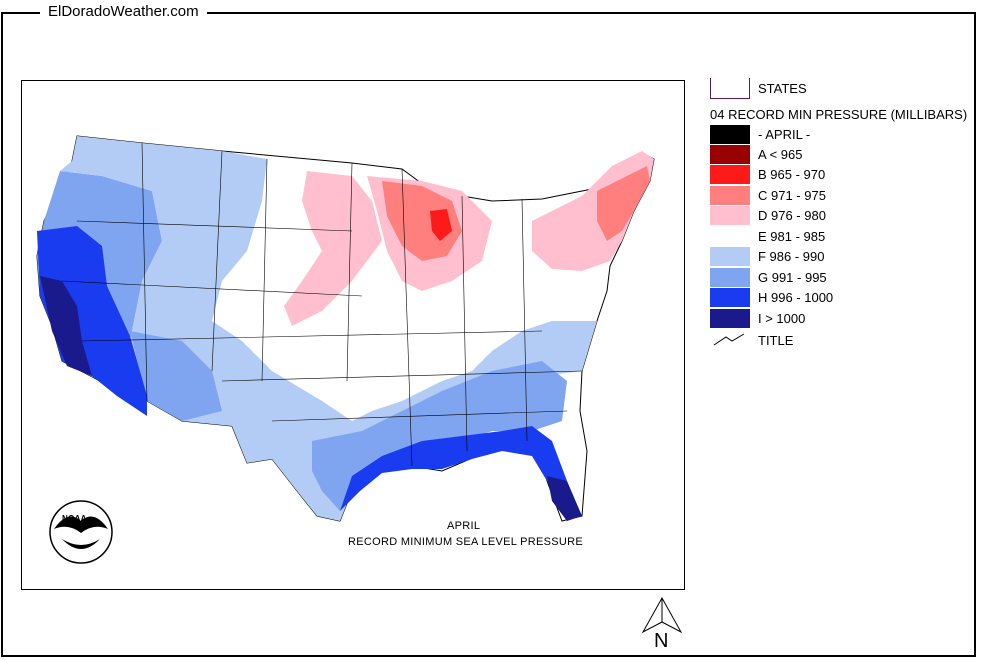  Describe the element at coordinates (74, 518) in the screenshot. I see `noaa-logo-text: NOAA` at that location.